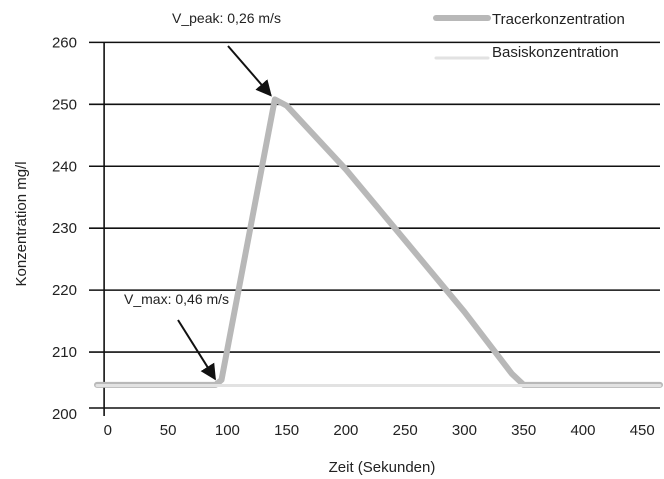  I want to click on legend-label-2: Basiskonzentration, so click(555, 52).